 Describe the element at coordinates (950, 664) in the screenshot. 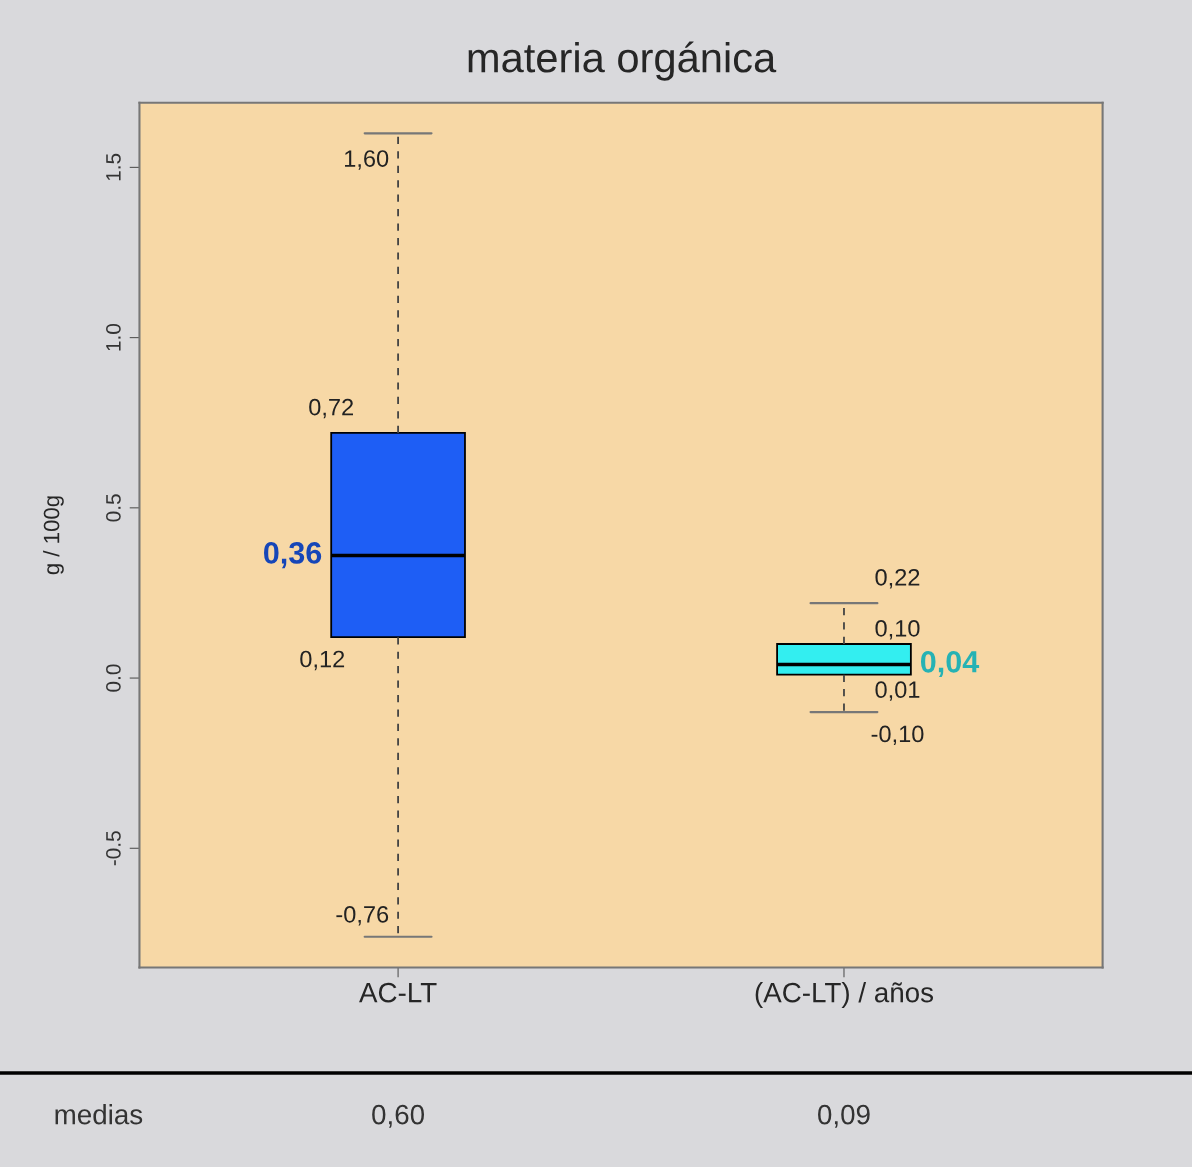

I see `annotation: 0,04` at that location.